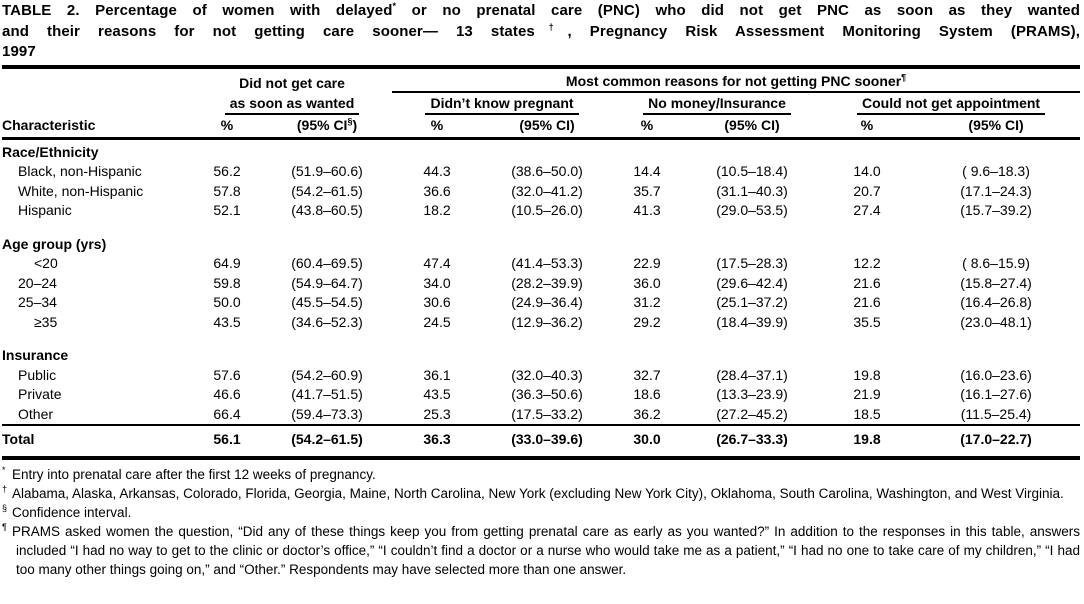  Describe the element at coordinates (227, 263) in the screenshot. I see `cell-pct: 64.9` at that location.